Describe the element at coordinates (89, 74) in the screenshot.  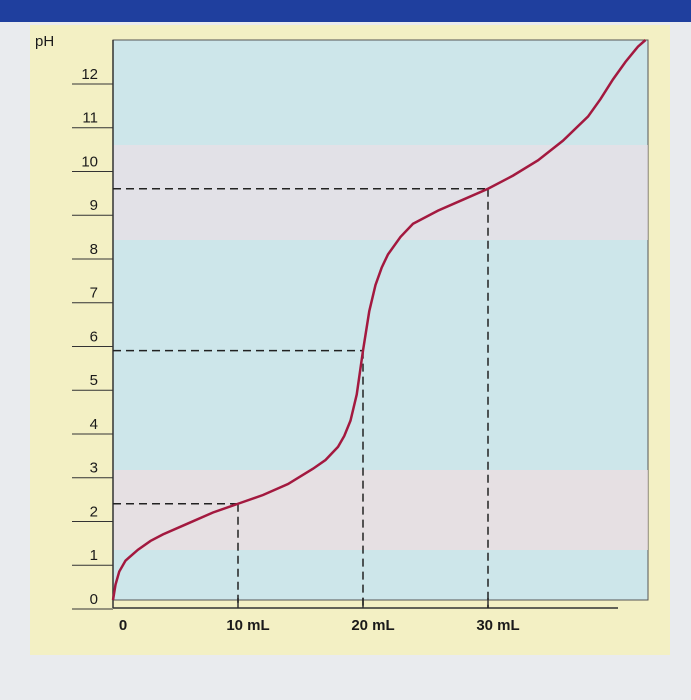
I see `y-tick-label: 12` at that location.